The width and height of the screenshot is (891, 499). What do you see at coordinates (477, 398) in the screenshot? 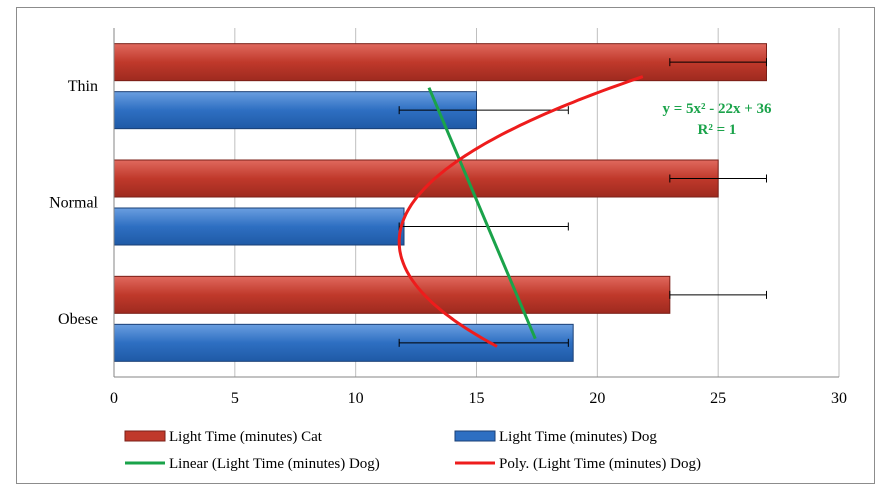
I see `x-tick-label: 15` at bounding box center [477, 398].